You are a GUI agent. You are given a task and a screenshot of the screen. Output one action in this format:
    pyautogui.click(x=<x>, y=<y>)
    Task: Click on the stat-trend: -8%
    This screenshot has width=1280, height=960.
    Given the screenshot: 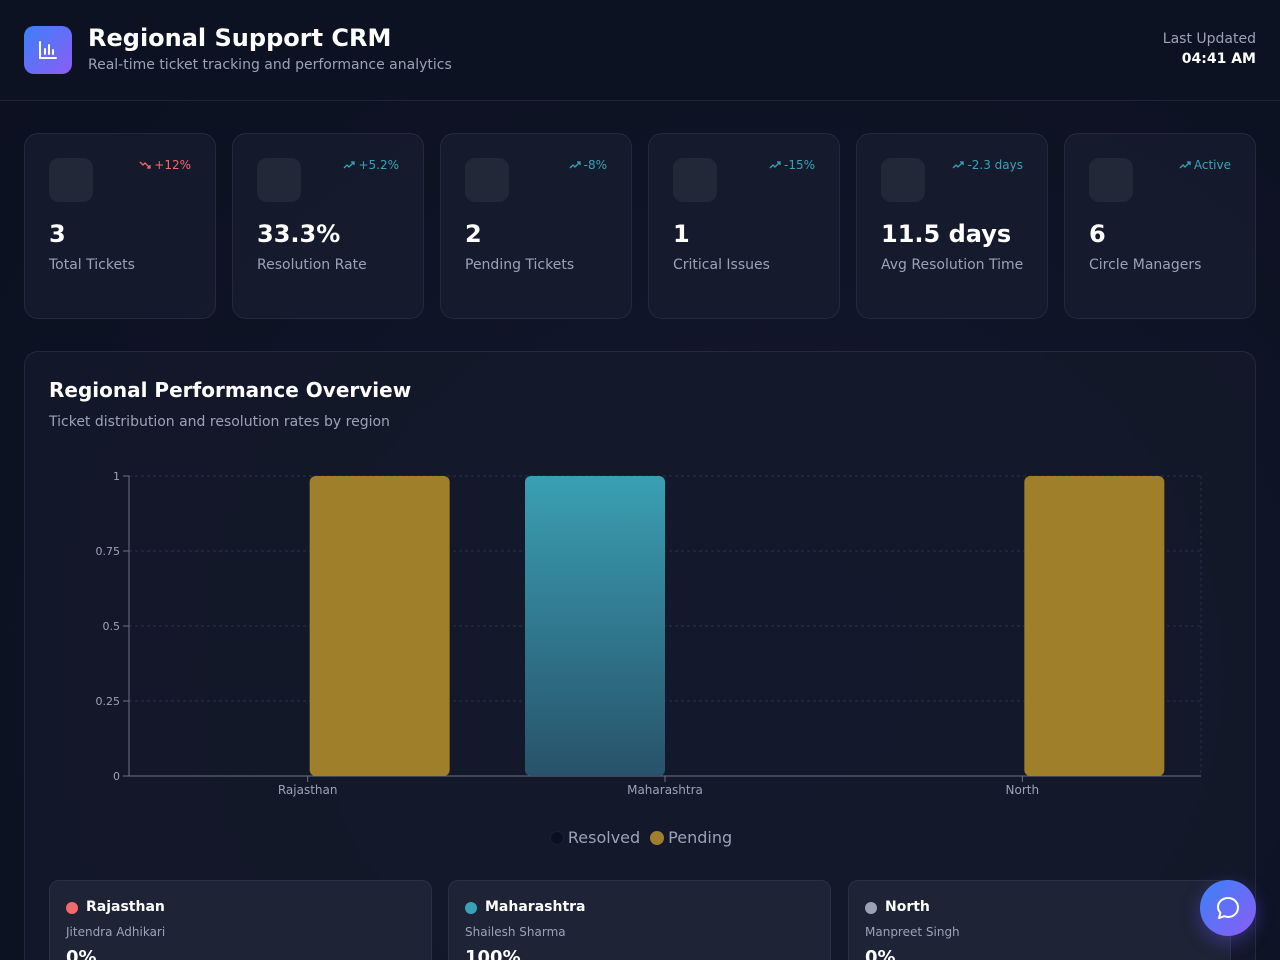 What is the action you would take?
    pyautogui.click(x=588, y=165)
    